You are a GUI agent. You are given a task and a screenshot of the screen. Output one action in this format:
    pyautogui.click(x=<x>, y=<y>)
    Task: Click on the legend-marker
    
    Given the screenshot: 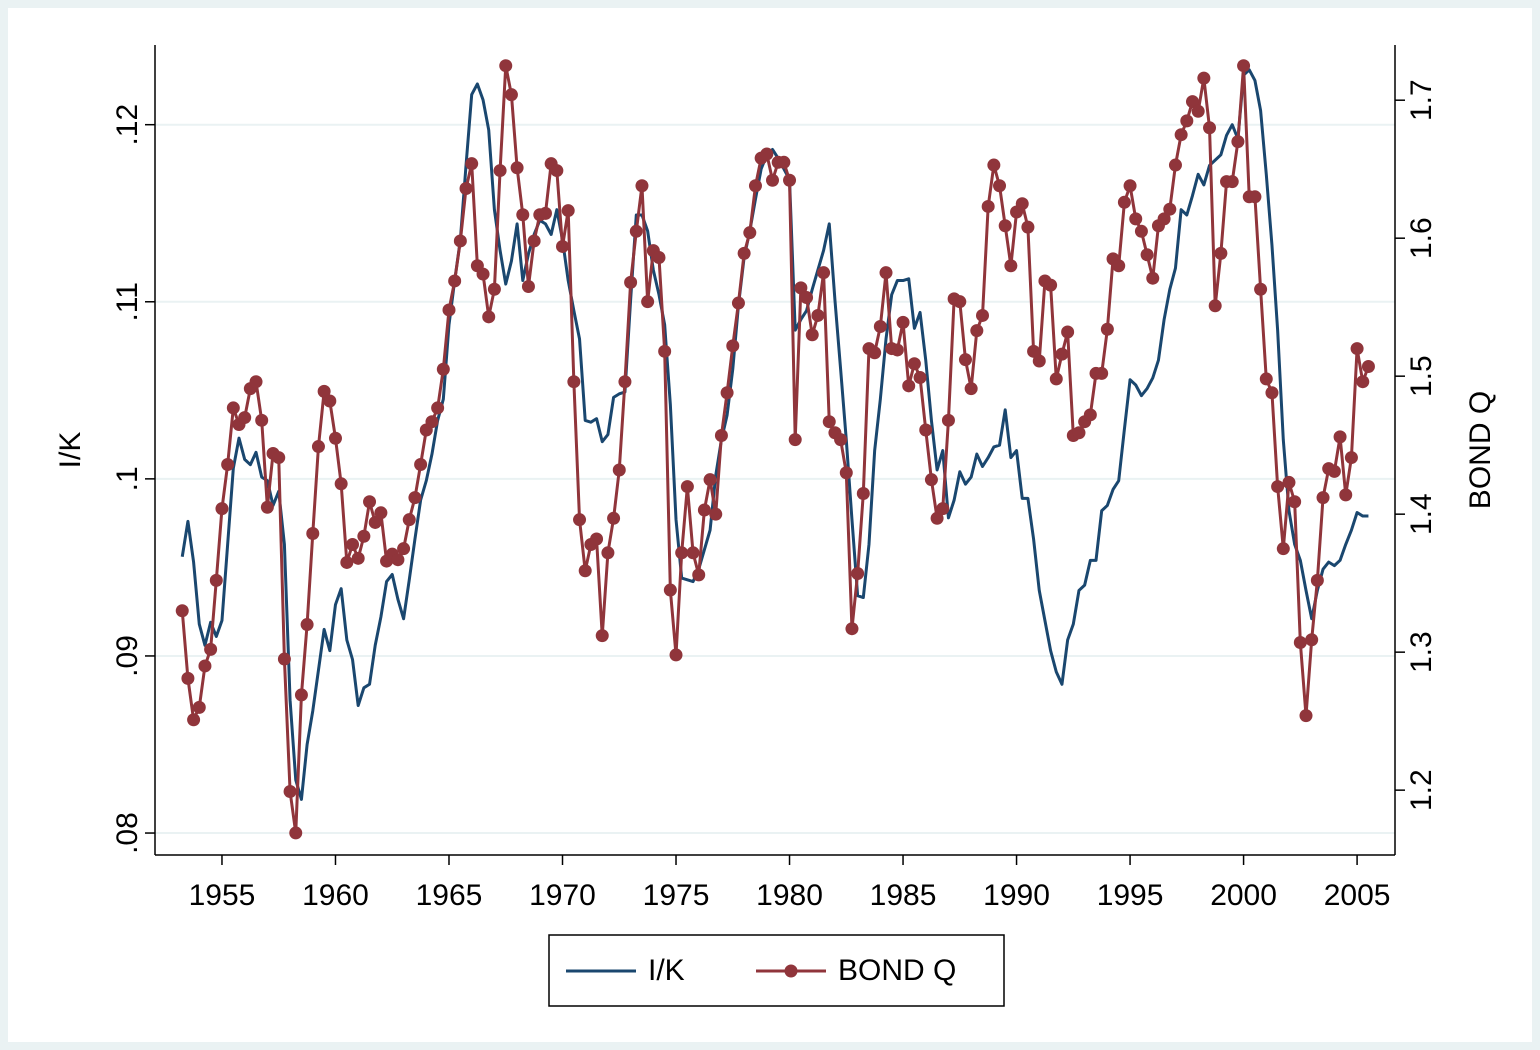 What is the action you would take?
    pyautogui.click(x=791, y=971)
    